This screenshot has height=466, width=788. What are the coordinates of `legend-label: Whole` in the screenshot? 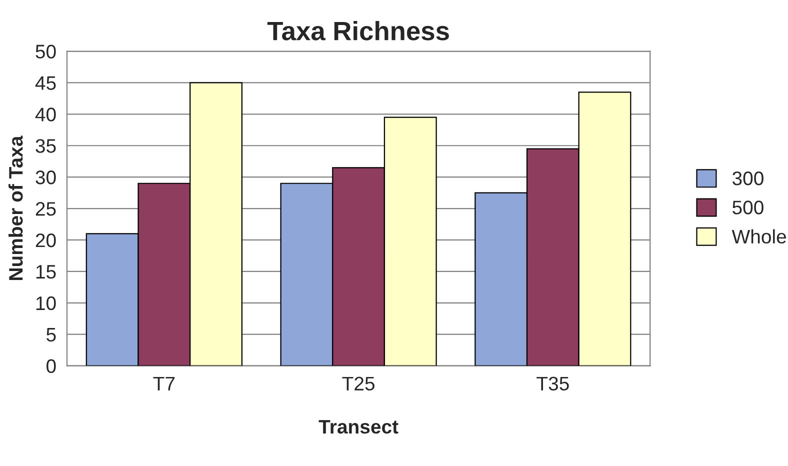 It's located at (759, 236).